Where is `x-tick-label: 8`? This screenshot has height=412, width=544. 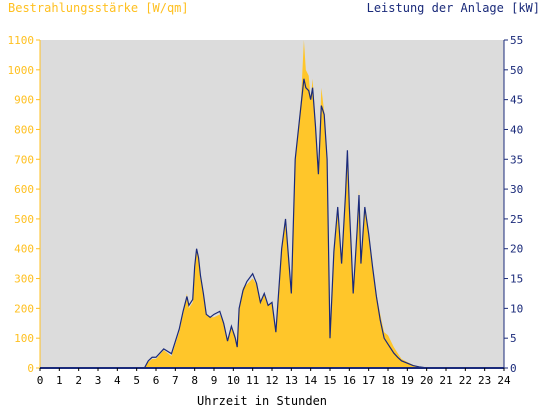
x-tick-label: 8 is located at coordinates (194, 380).